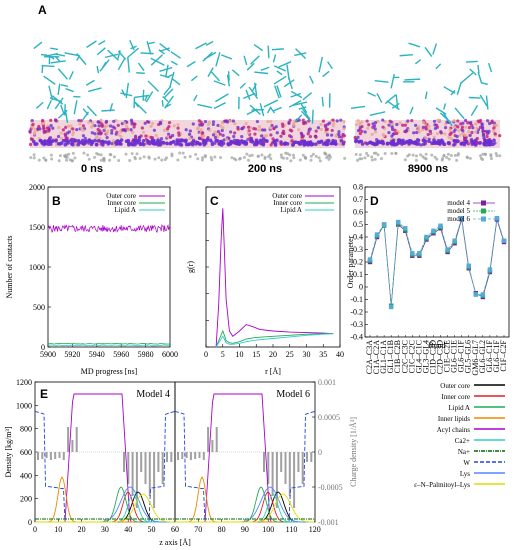 The height and width of the screenshot is (550, 515). Describe the element at coordinates (418, 356) in the screenshot. I see `x-tick-label: GL4–C1C` at that location.